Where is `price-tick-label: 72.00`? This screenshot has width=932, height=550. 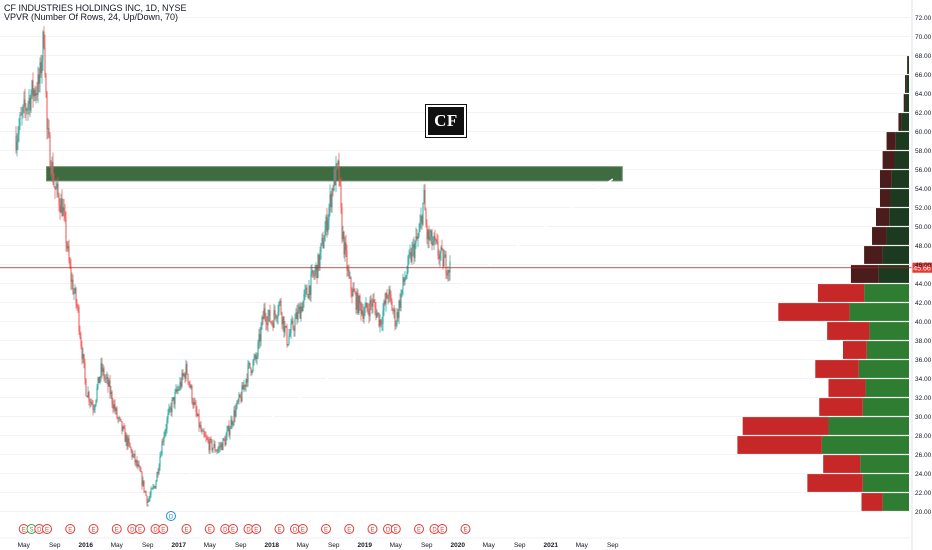 price-tick-label: 72.00 is located at coordinates (923, 18).